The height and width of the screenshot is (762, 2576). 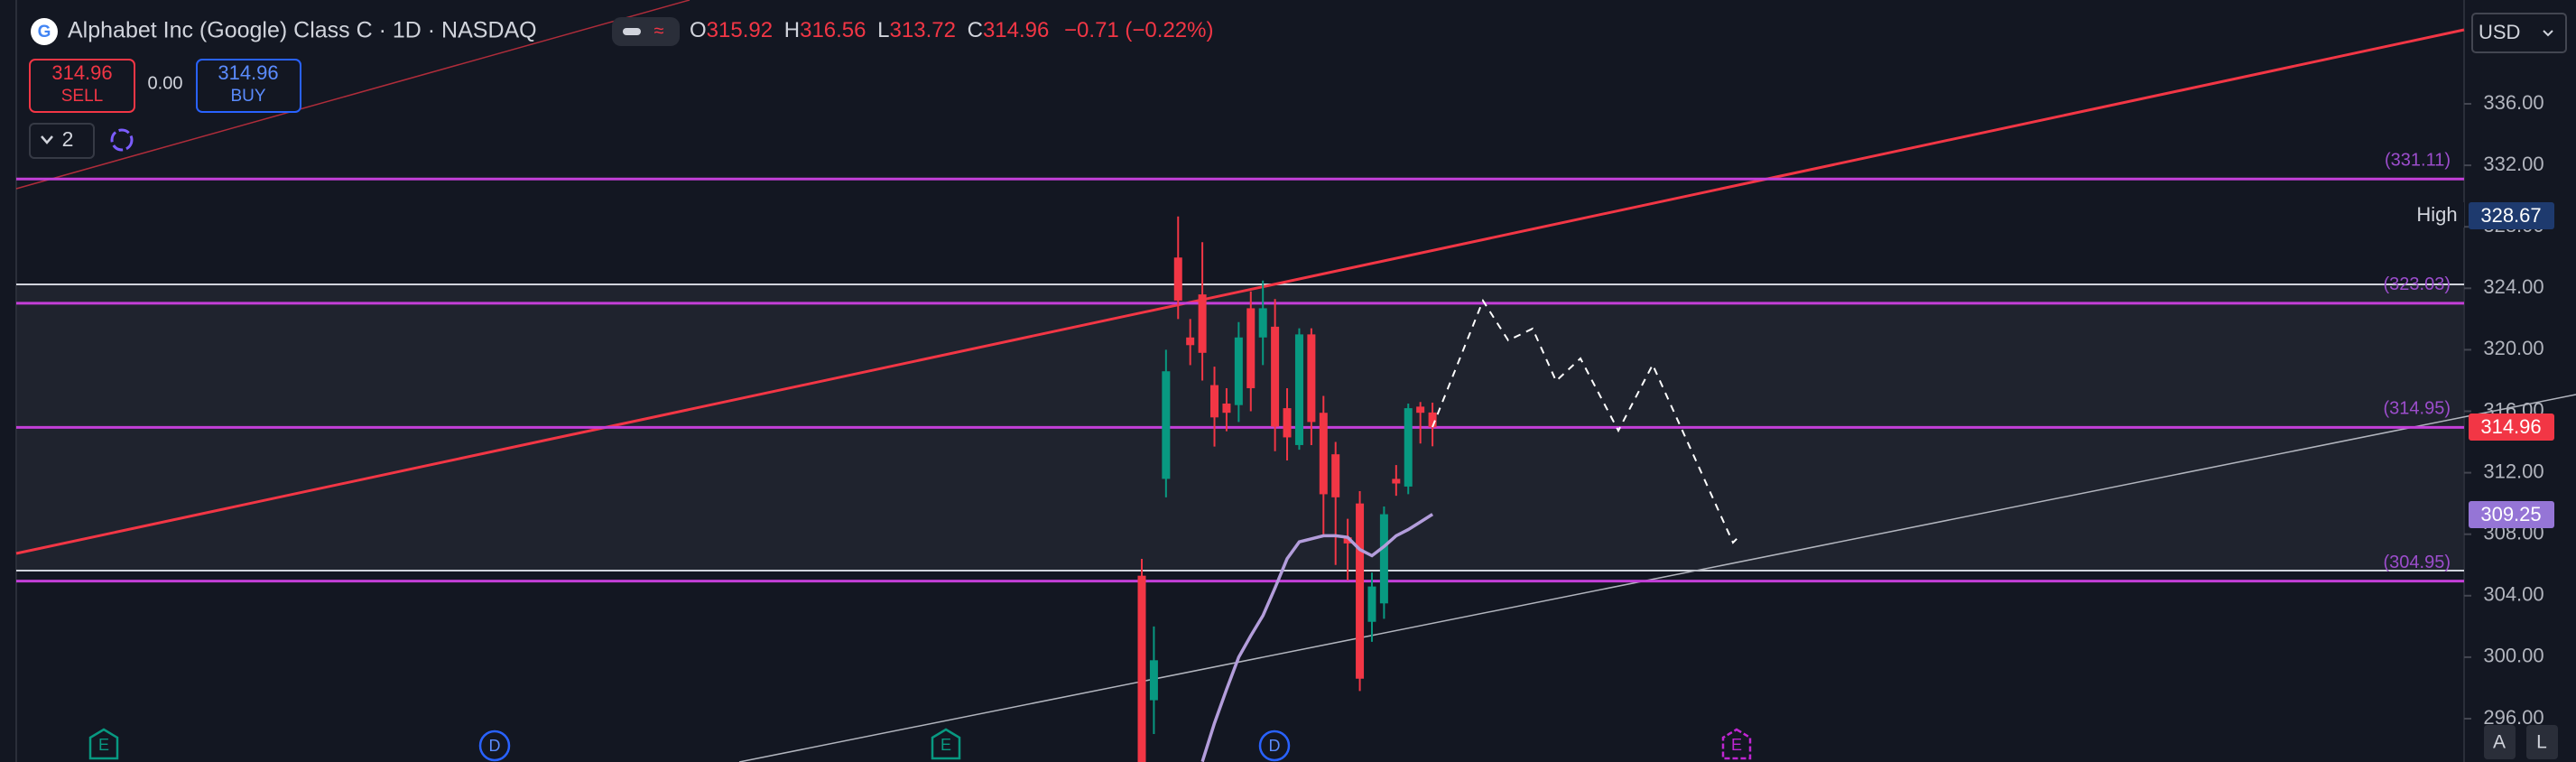 What do you see at coordinates (82, 96) in the screenshot?
I see `sell-label: SELL` at bounding box center [82, 96].